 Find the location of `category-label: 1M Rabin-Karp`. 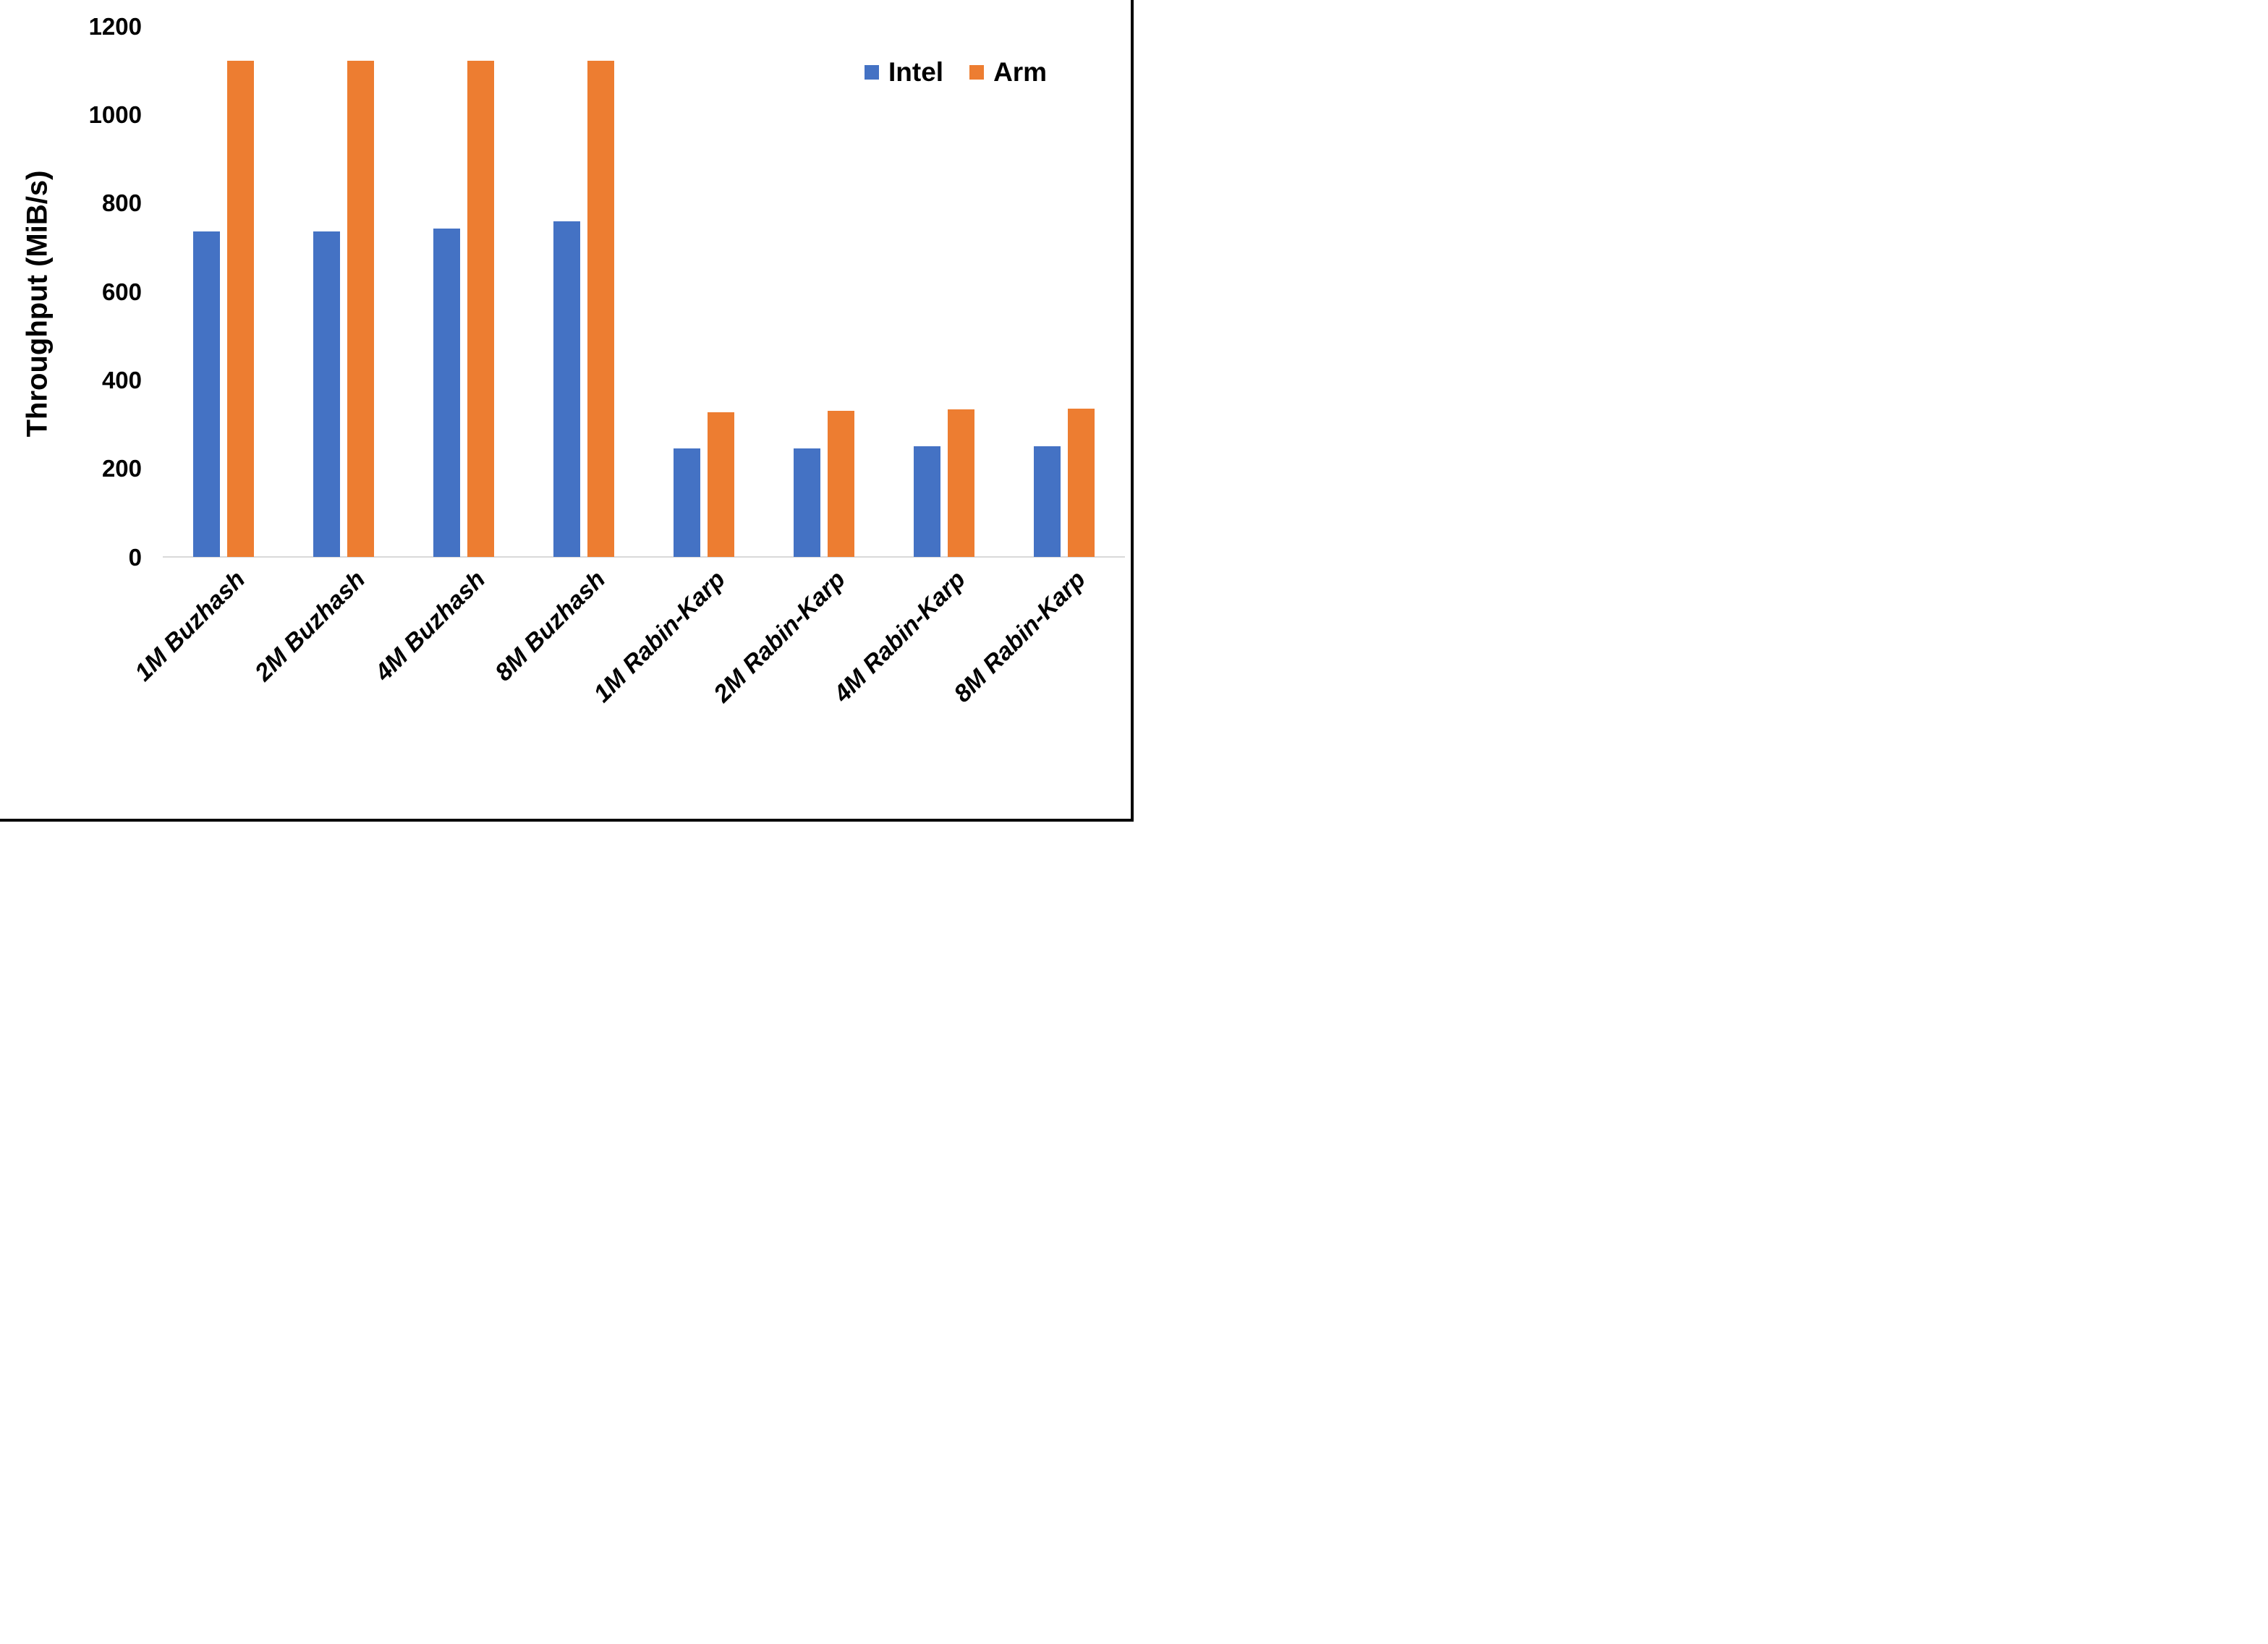

category-label: 1M Rabin-Karp is located at coordinates (659, 637).